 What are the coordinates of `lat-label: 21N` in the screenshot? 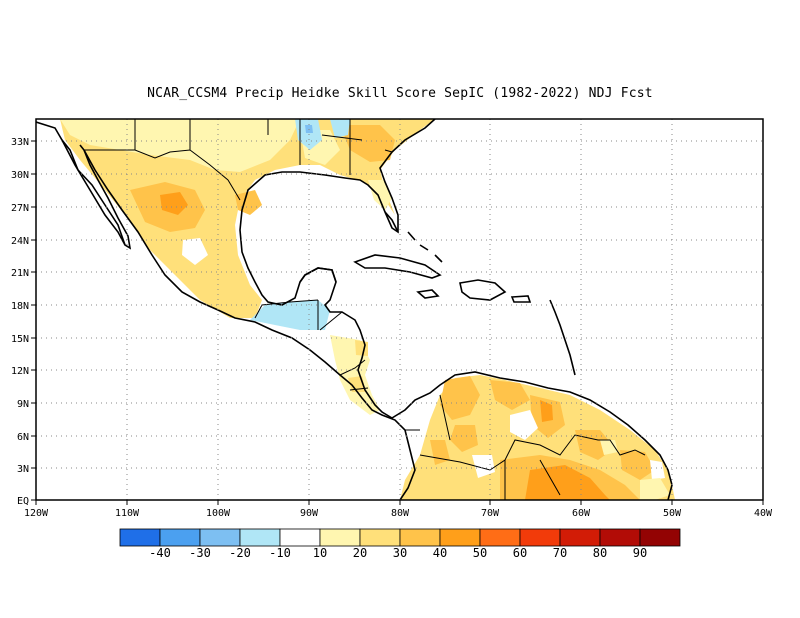 It's located at (20, 273).